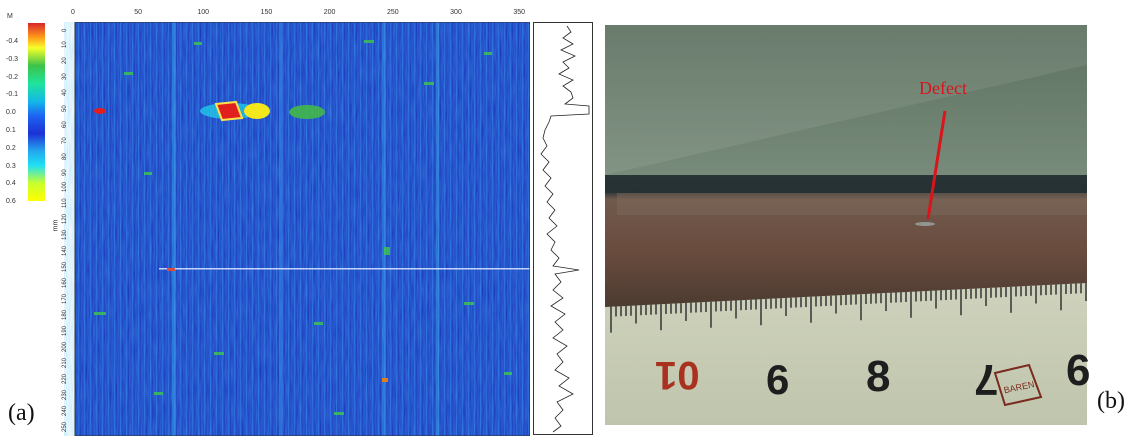 The height and width of the screenshot is (436, 1138). What do you see at coordinates (65, 314) in the screenshot?
I see `y-tick-label: 180` at bounding box center [65, 314].